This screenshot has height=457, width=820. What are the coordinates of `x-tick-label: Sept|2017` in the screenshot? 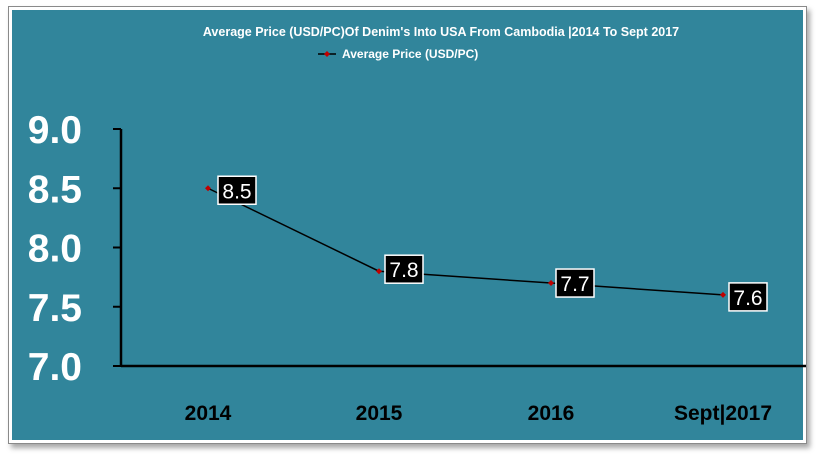 It's located at (723, 413).